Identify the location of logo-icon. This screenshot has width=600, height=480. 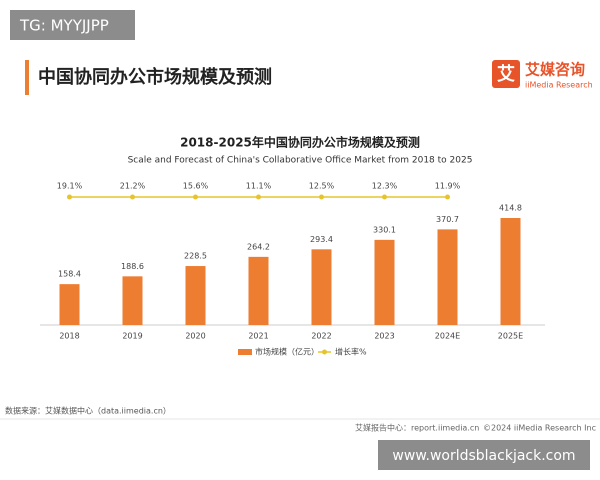
(506, 74).